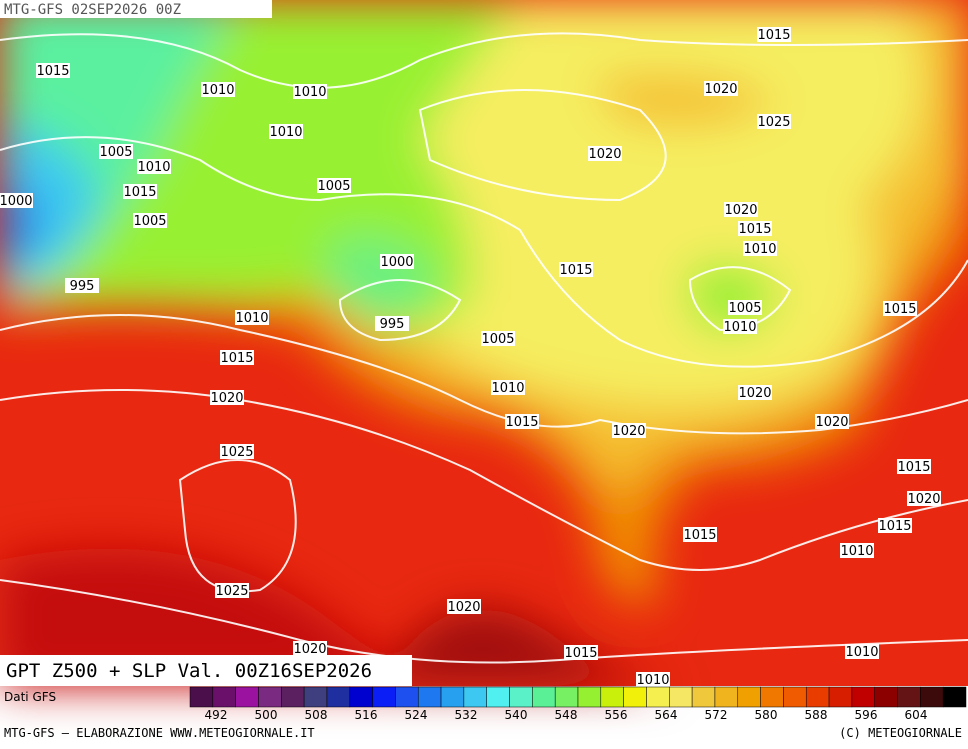 The height and width of the screenshot is (749, 968). What do you see at coordinates (616, 715) in the screenshot?
I see `colorbar-label: 556` at bounding box center [616, 715].